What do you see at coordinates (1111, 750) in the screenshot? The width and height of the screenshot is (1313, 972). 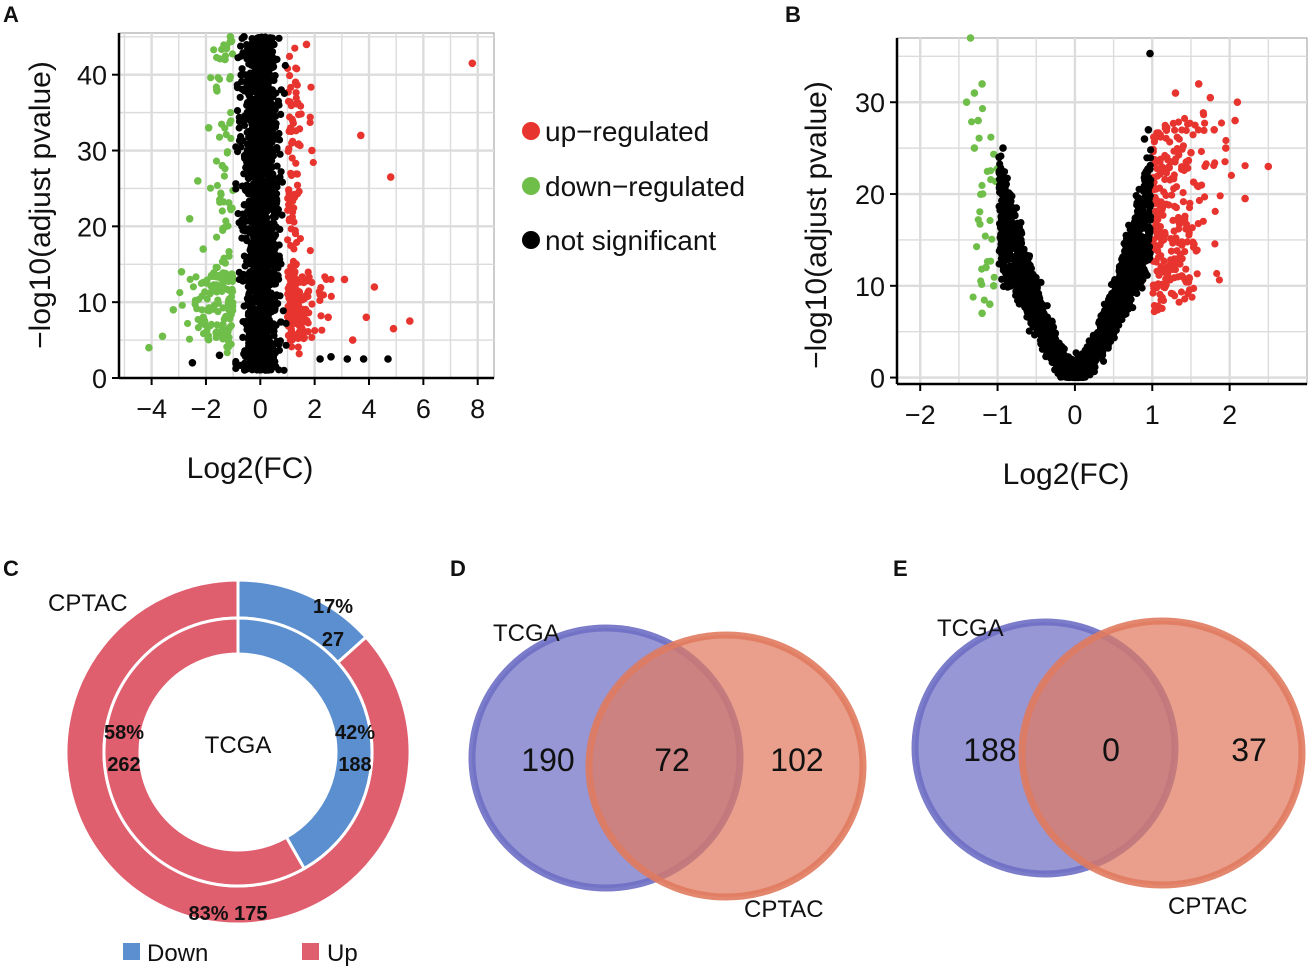 I see `venn-count-both-e: 0` at bounding box center [1111, 750].